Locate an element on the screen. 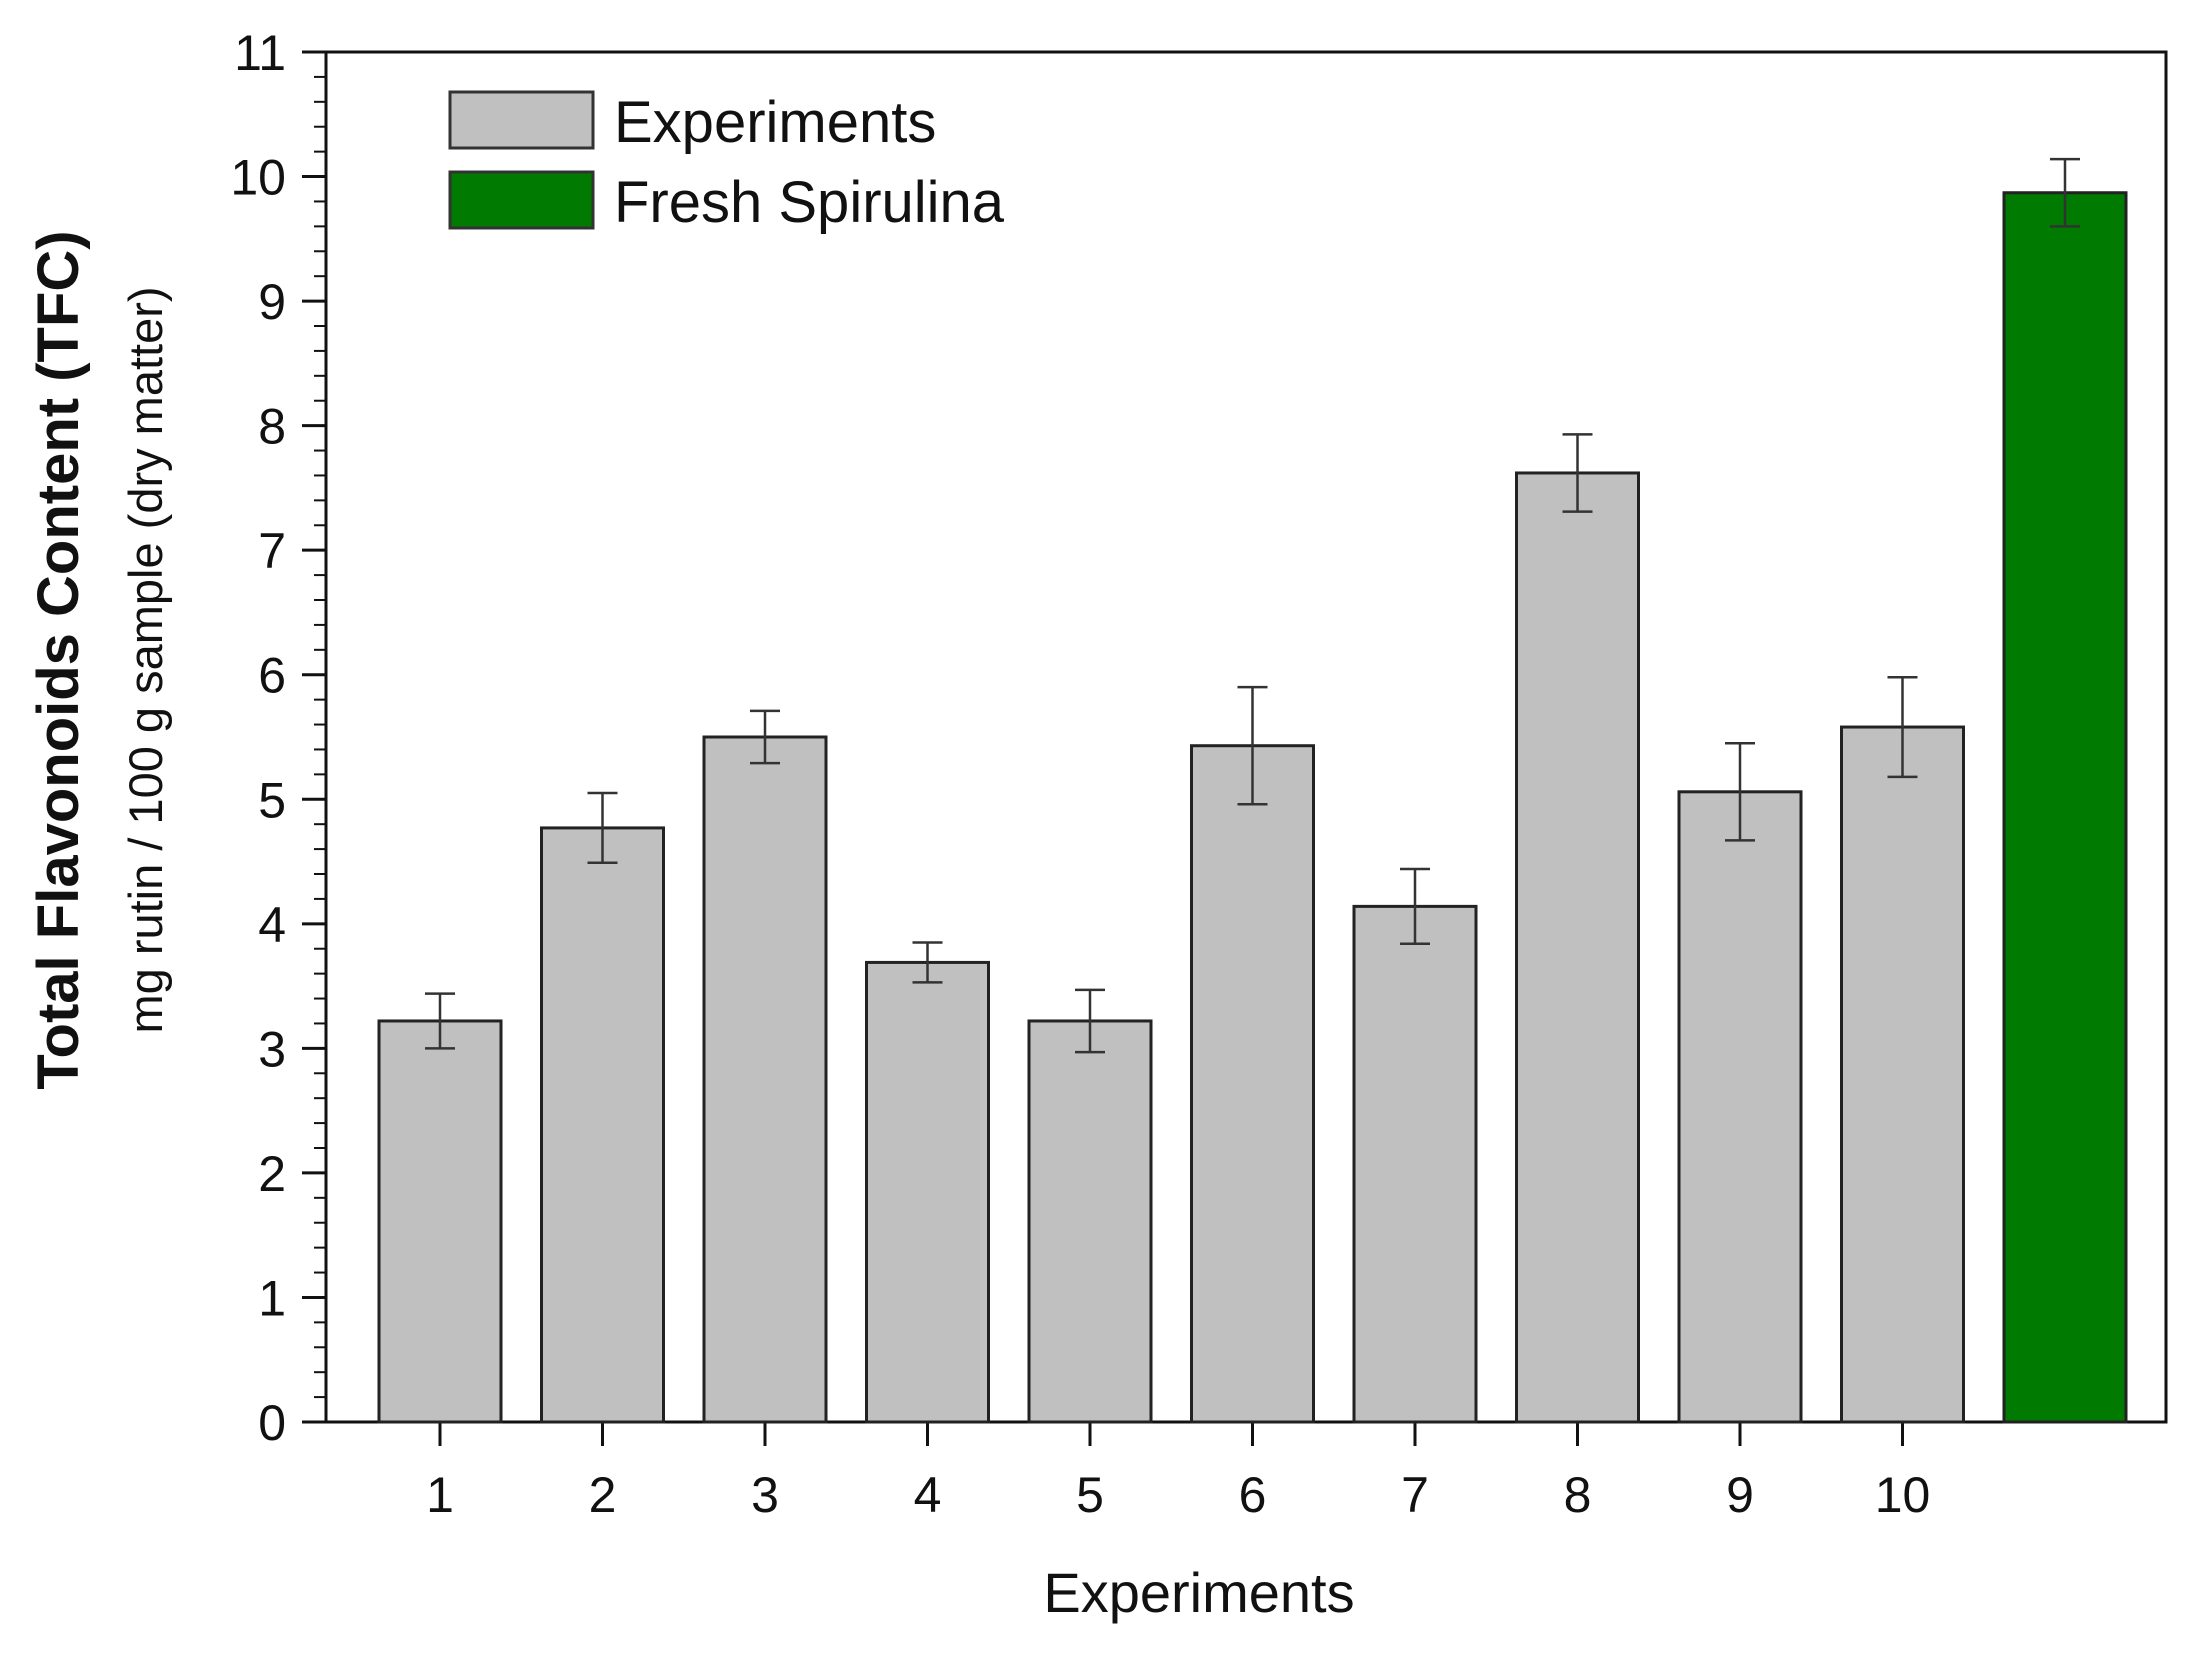  legend-swatch-fresh-spirulina is located at coordinates (521, 200).